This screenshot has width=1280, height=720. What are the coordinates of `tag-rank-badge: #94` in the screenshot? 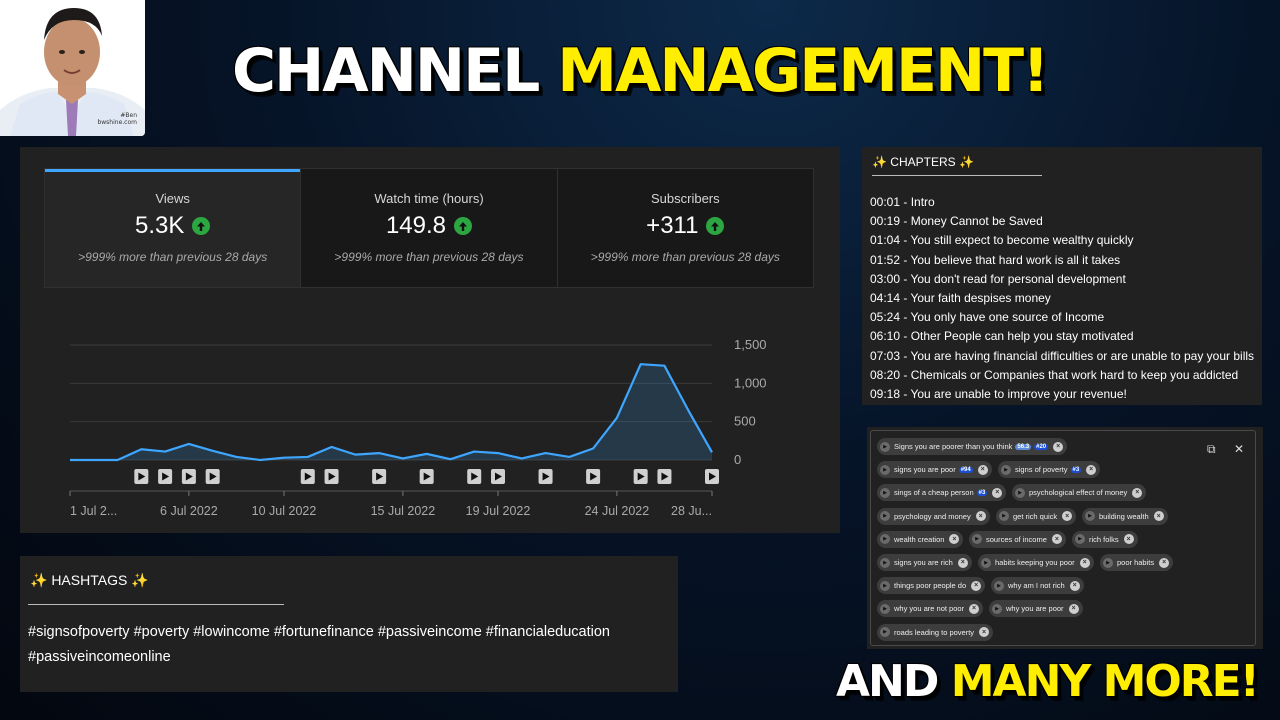 It's located at (965, 469).